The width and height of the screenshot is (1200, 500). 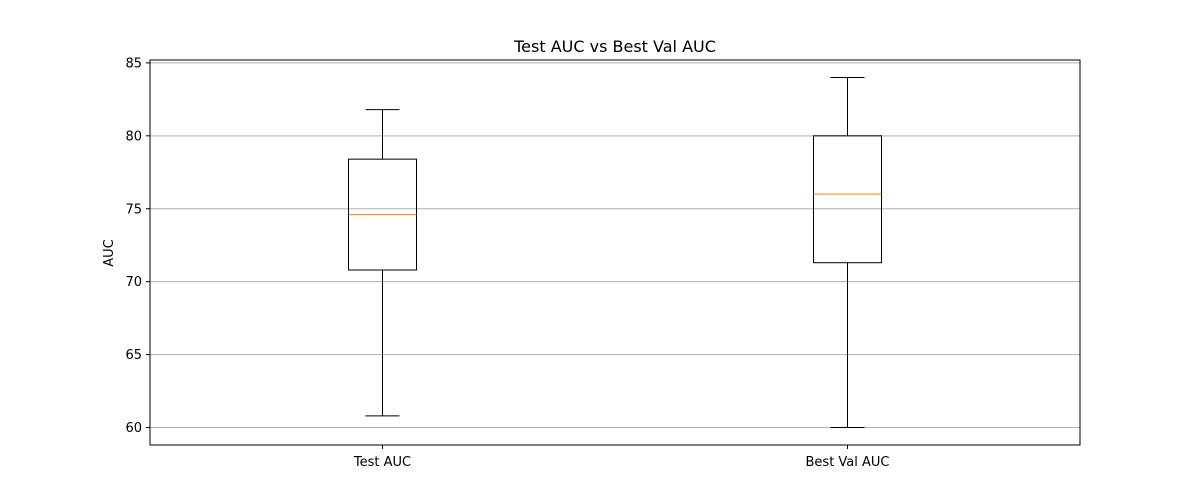 I want to click on y-tick-label: 75, so click(x=133, y=209).